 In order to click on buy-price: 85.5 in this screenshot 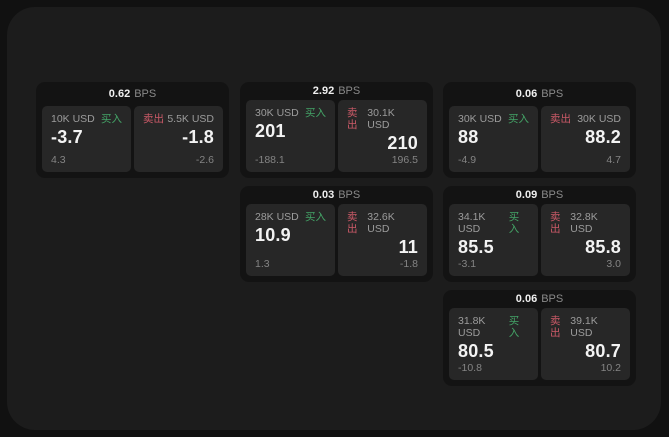, I will do `click(476, 247)`.